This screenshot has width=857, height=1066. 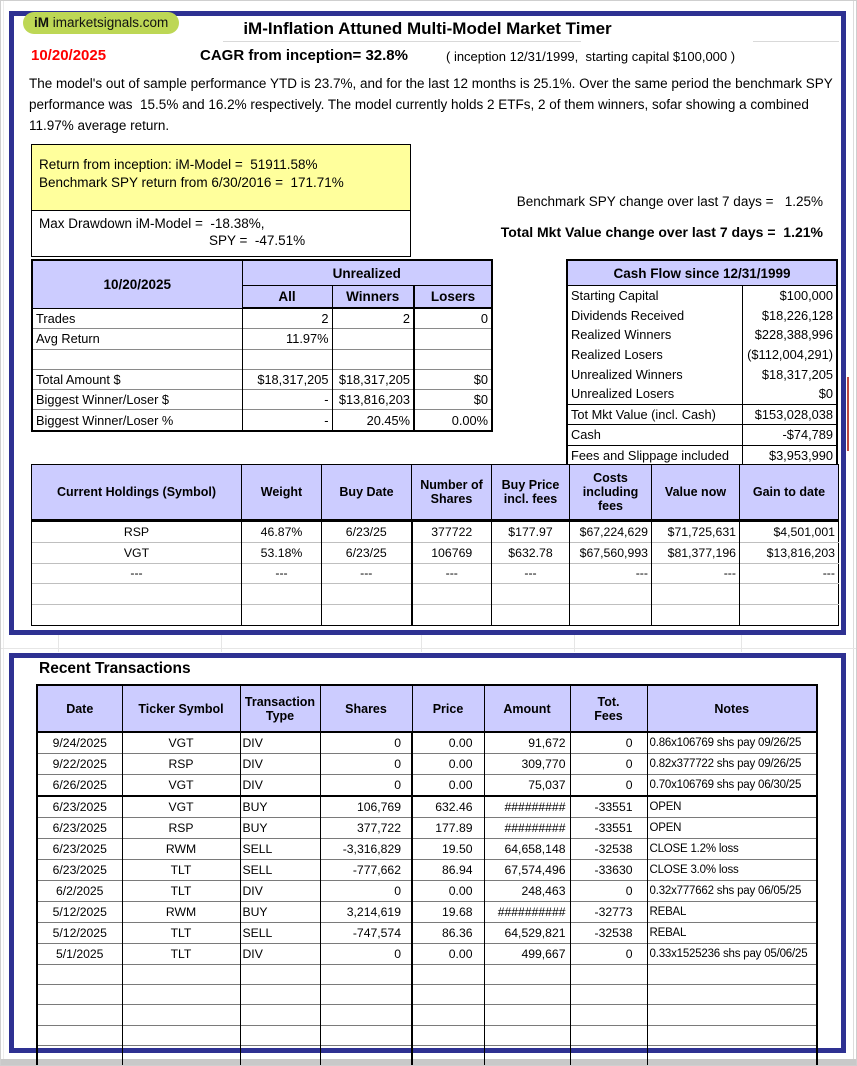 What do you see at coordinates (304, 55) in the screenshot?
I see `cagr-from-inception: CAGR from inception= 32.8%` at bounding box center [304, 55].